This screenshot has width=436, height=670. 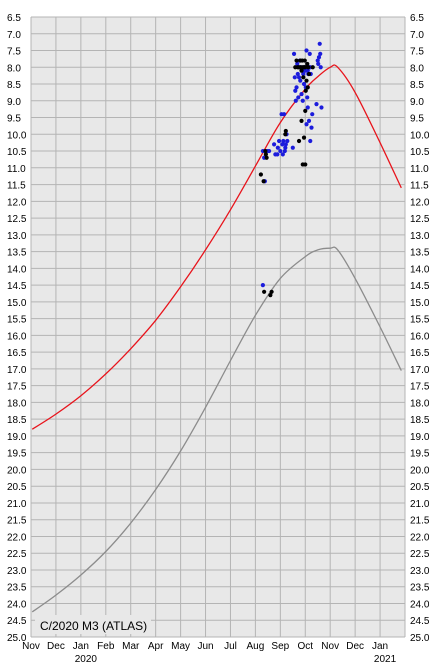 I want to click on chart-title: C/2020 M3 (ATLAS), so click(x=93, y=626).